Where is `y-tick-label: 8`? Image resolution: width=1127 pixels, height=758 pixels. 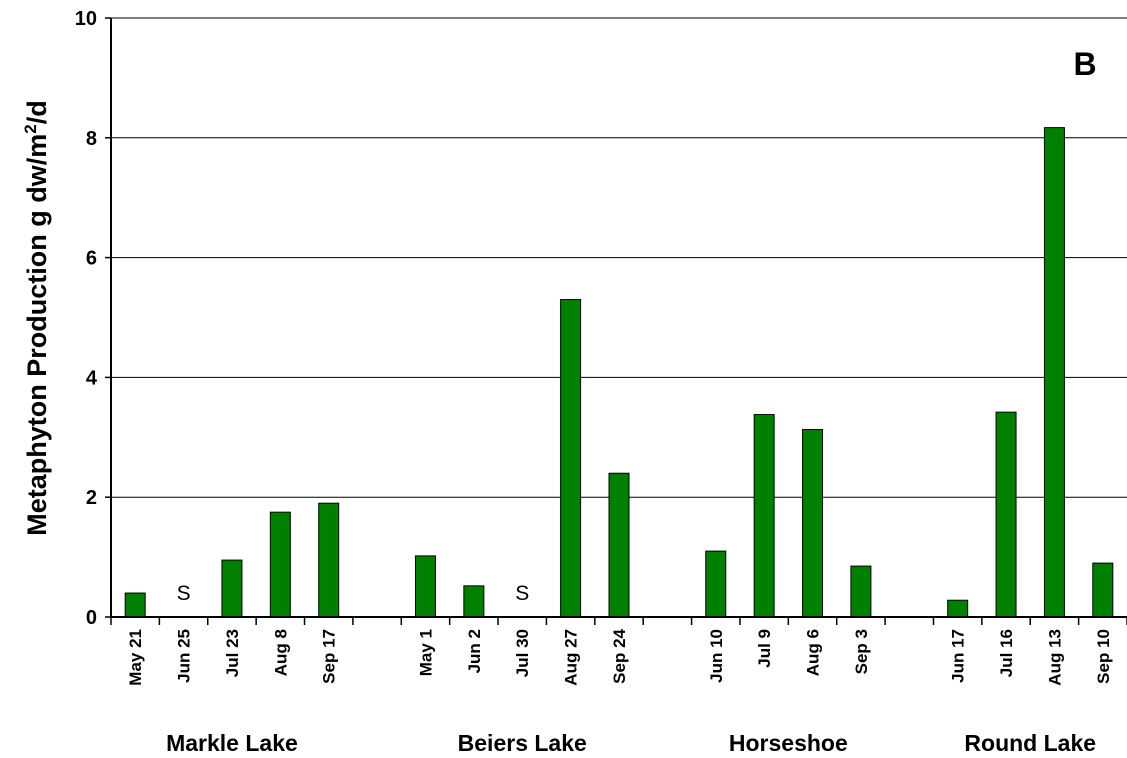
y-tick-label: 8 is located at coordinates (91, 139).